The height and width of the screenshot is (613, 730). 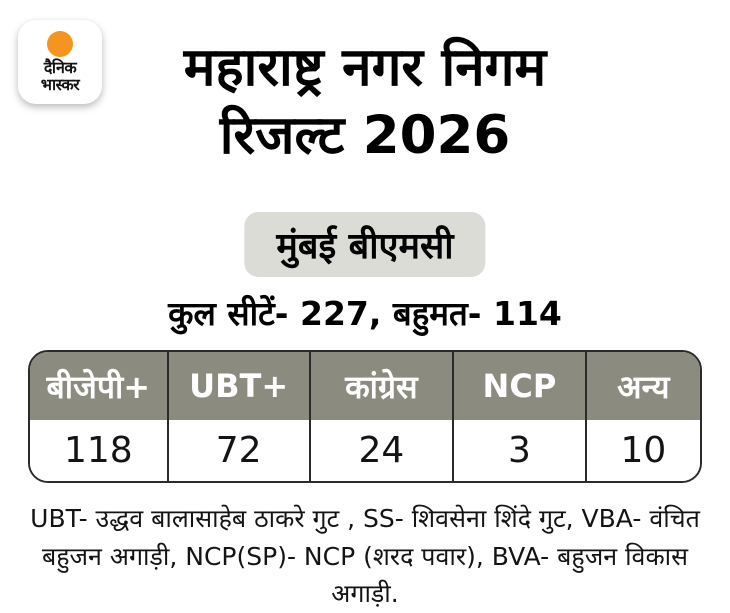 I want to click on table-value-cell-others: 10, so click(x=642, y=450).